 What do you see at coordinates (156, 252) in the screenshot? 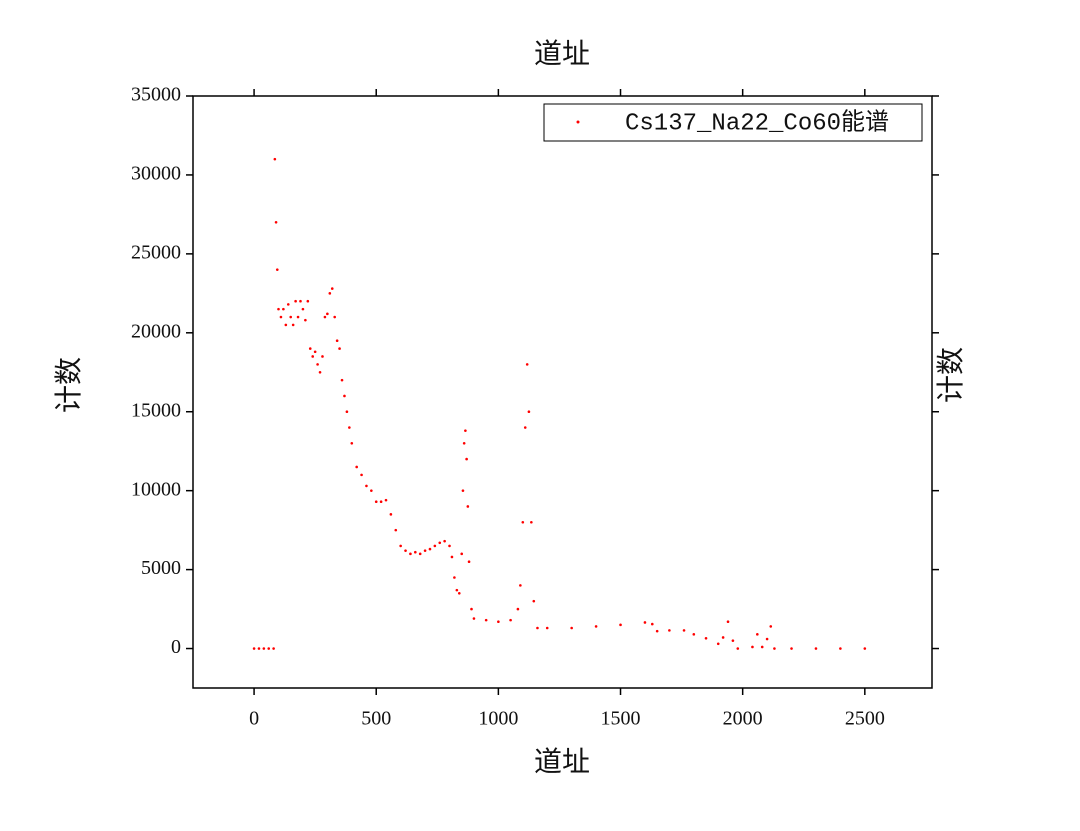
I see `y-tick-label: 25000` at bounding box center [156, 252].